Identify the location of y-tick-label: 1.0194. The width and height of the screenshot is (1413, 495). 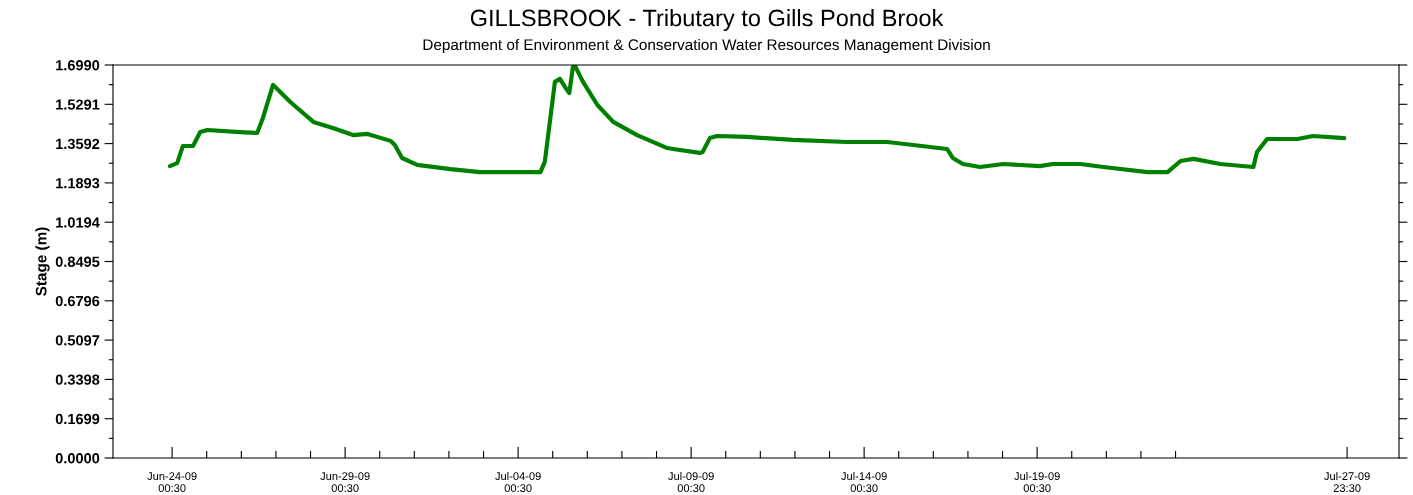
(78, 222).